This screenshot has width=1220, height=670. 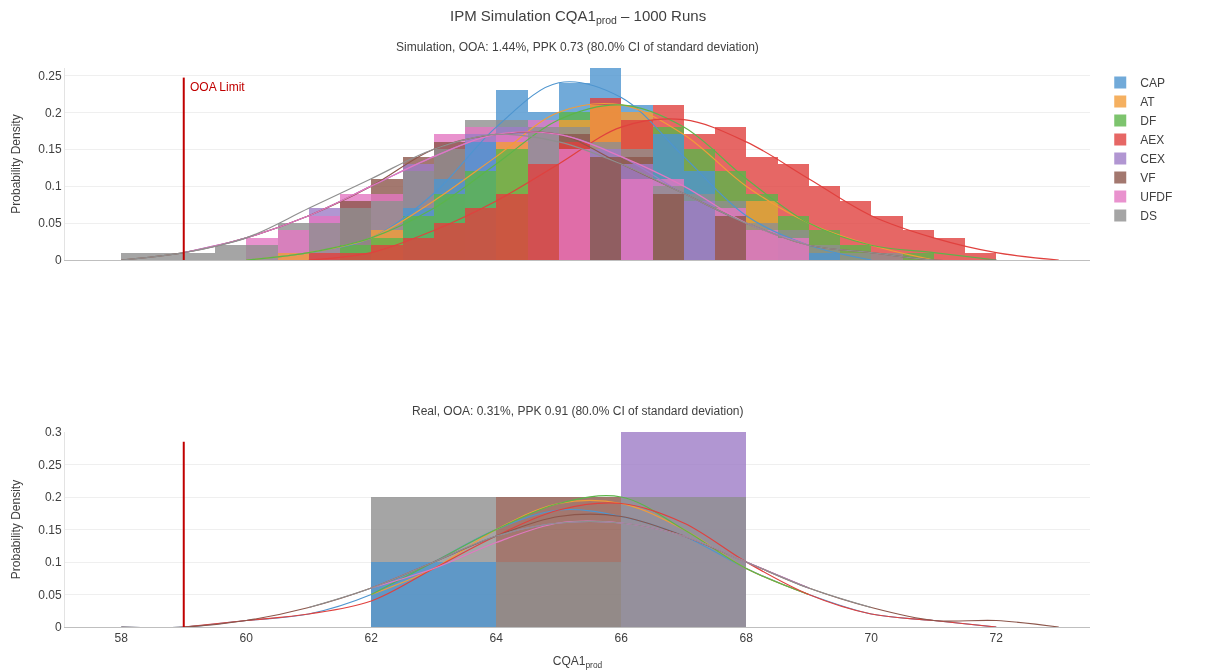 I want to click on legend-label: DS, so click(x=1148, y=216).